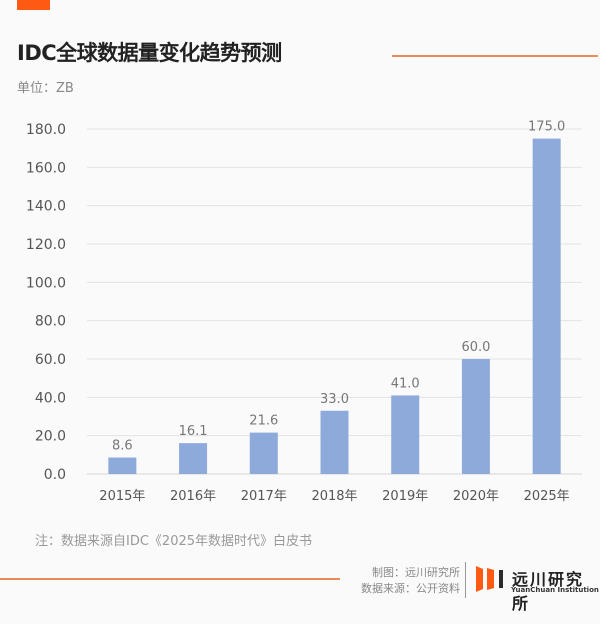 This screenshot has width=600, height=624. Describe the element at coordinates (33, 5) in the screenshot. I see `top-accent-bar` at that location.